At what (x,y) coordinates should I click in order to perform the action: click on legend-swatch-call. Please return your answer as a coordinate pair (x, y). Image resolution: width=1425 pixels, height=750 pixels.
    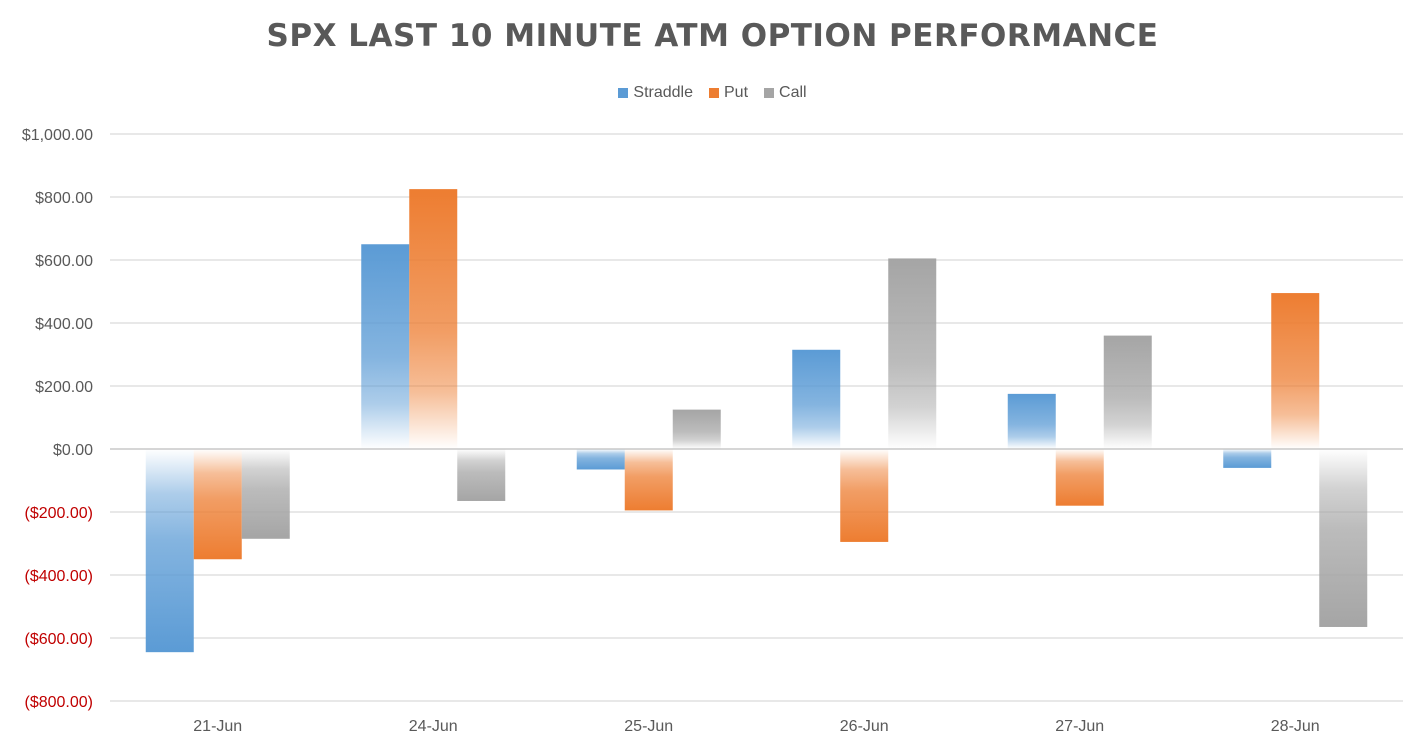
    Looking at the image, I should click on (769, 93).